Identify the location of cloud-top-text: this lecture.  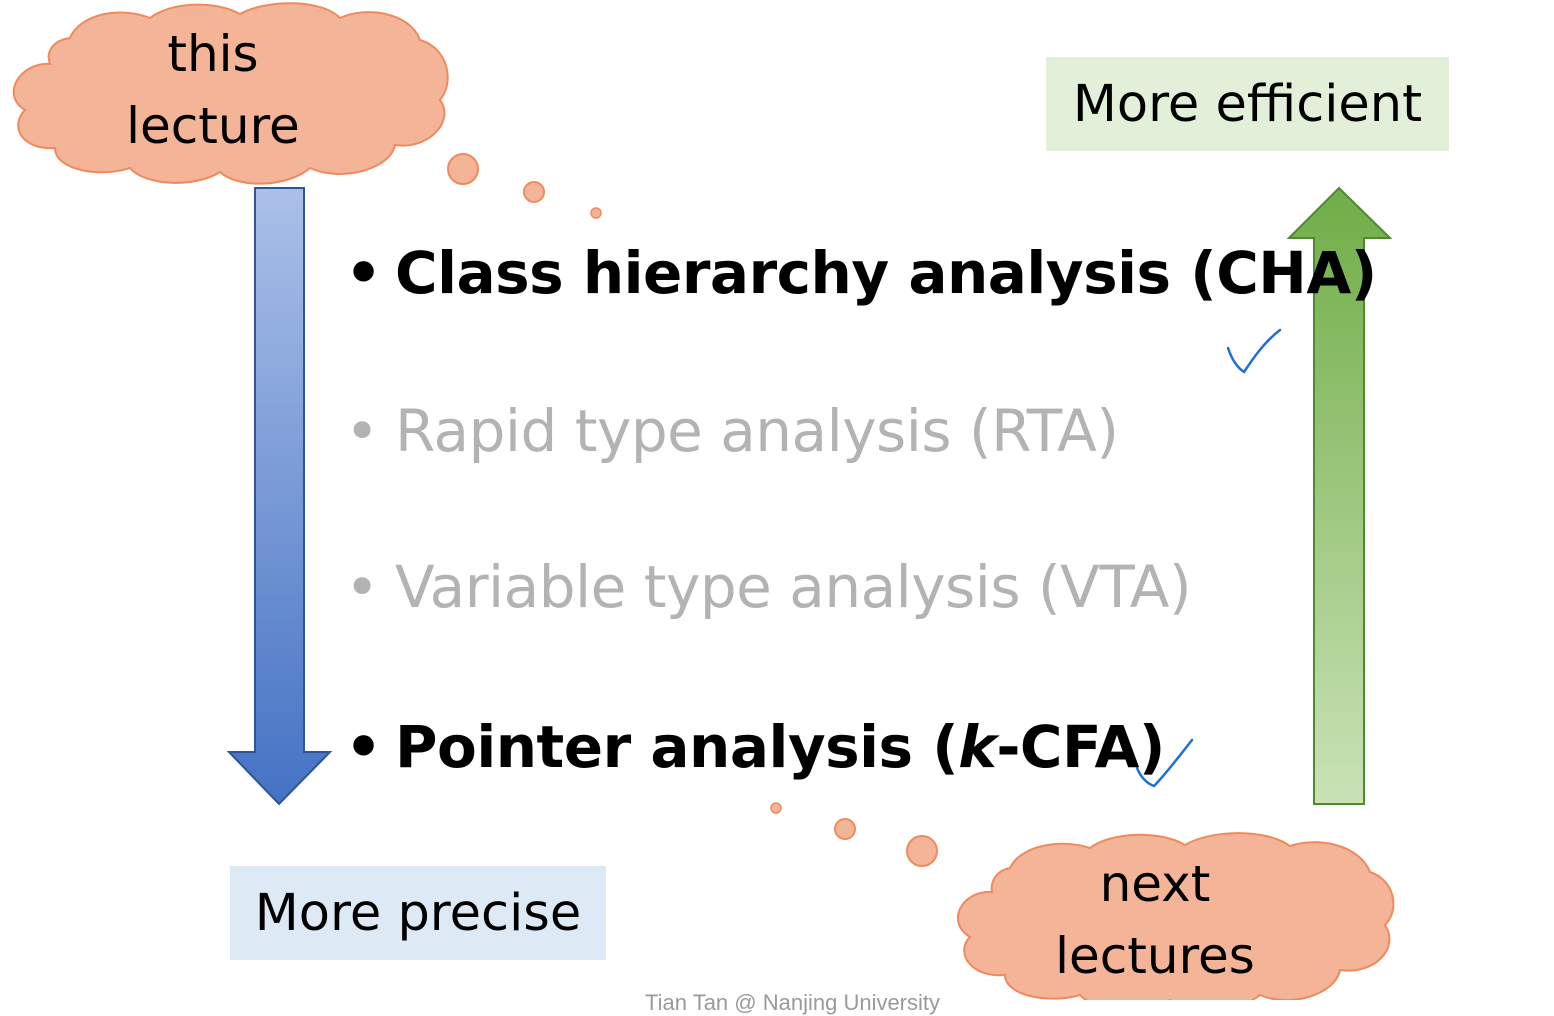
(213, 90).